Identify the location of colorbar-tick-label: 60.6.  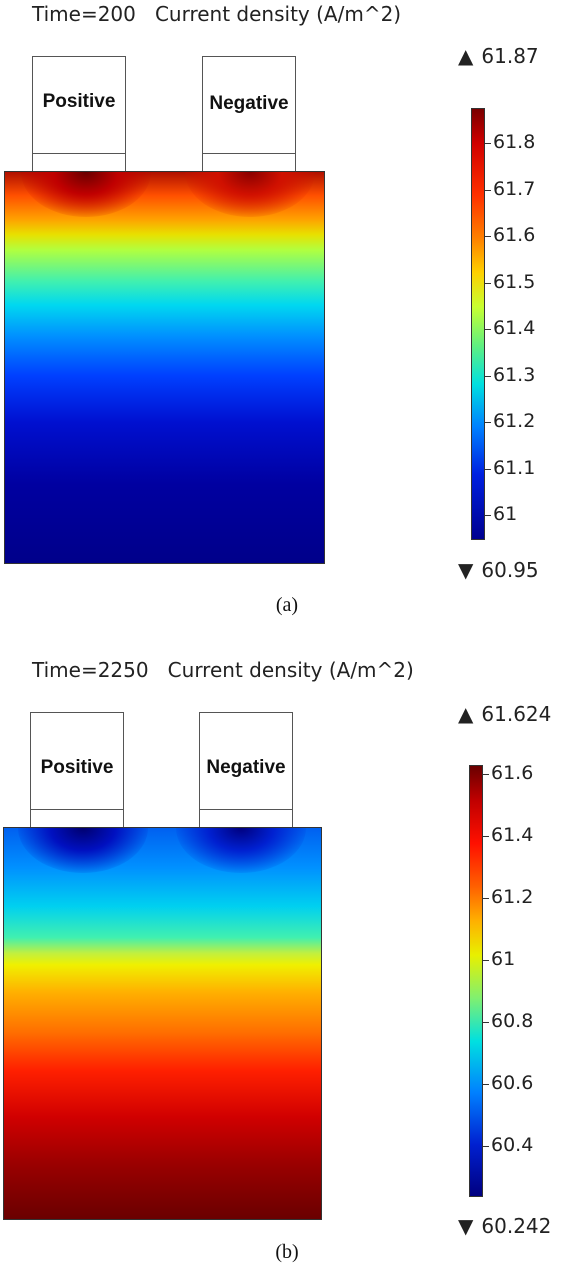
(512, 1083).